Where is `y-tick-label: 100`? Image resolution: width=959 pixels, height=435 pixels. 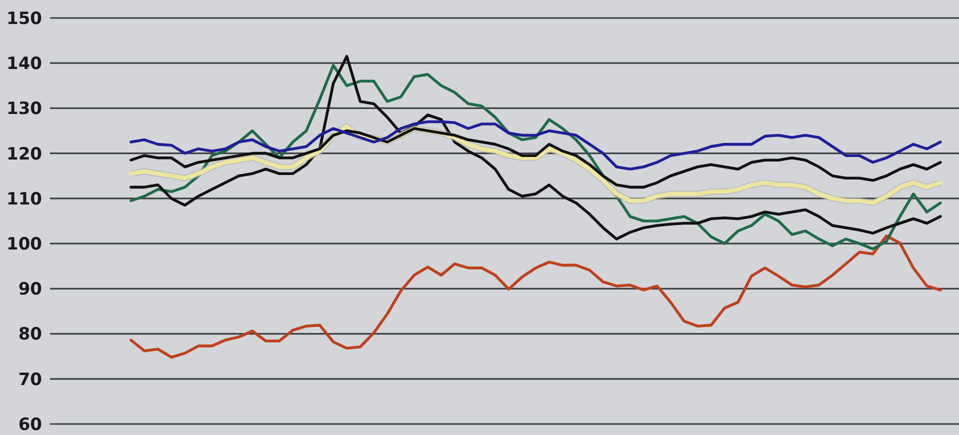 y-tick-label: 100 is located at coordinates (24, 244).